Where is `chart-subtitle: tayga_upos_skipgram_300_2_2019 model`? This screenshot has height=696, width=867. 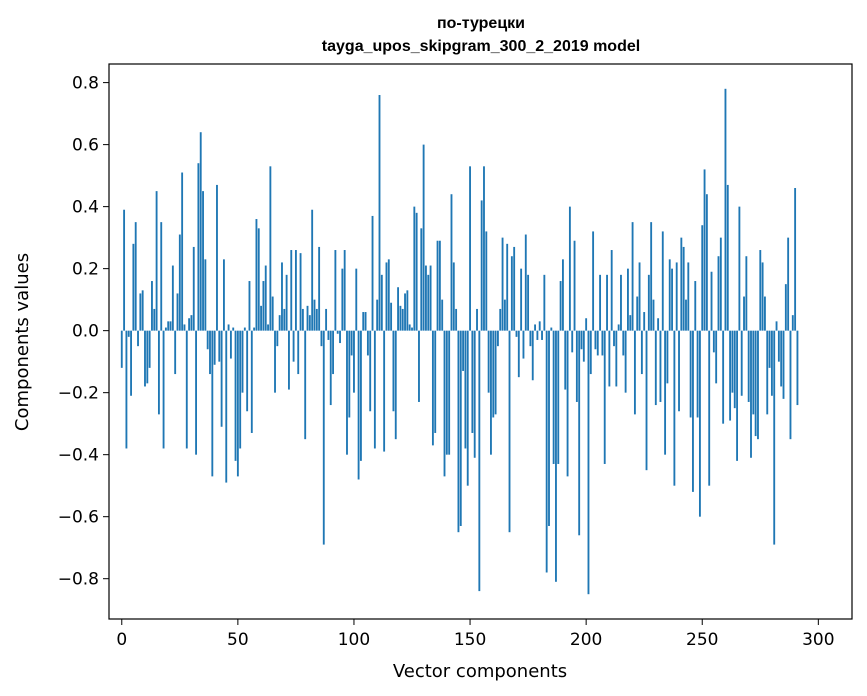
chart-subtitle: tayga_upos_skipgram_300_2_2019 model is located at coordinates (481, 46).